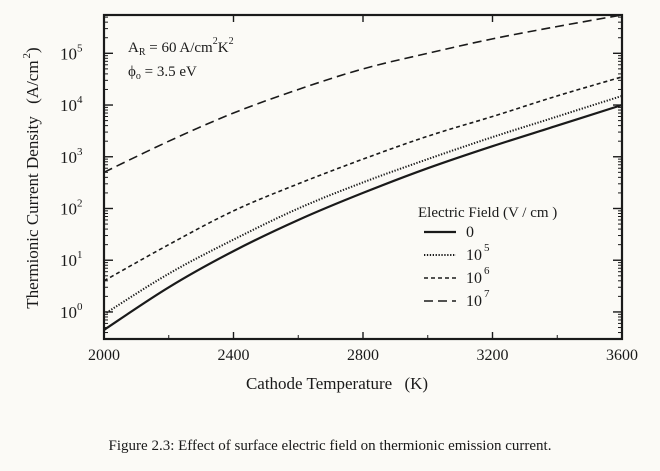 The height and width of the screenshot is (471, 660). I want to click on y-tick-exp: 2, so click(80, 203).